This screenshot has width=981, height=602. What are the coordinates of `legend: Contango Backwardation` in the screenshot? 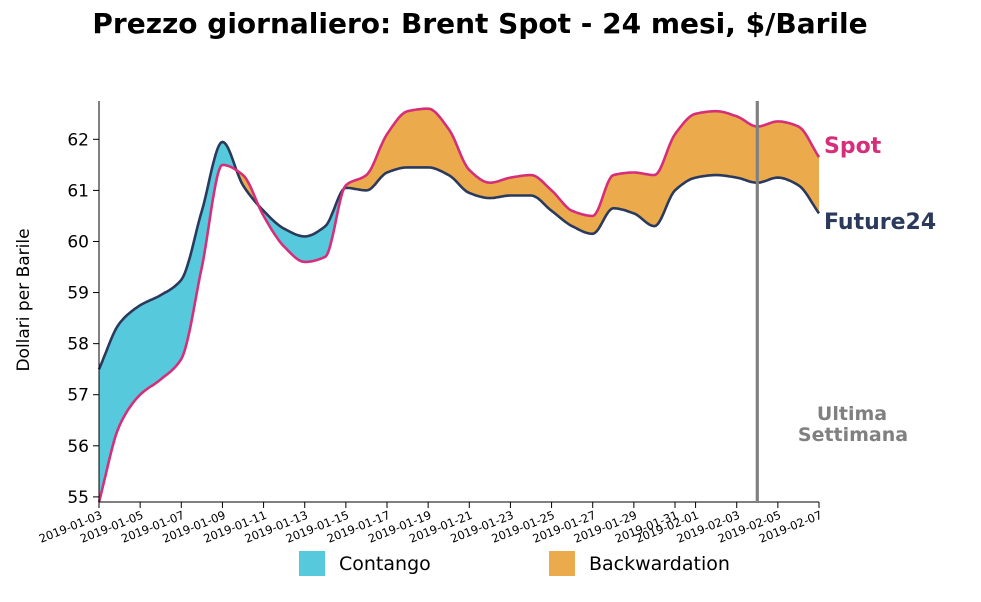 It's located at (514, 563).